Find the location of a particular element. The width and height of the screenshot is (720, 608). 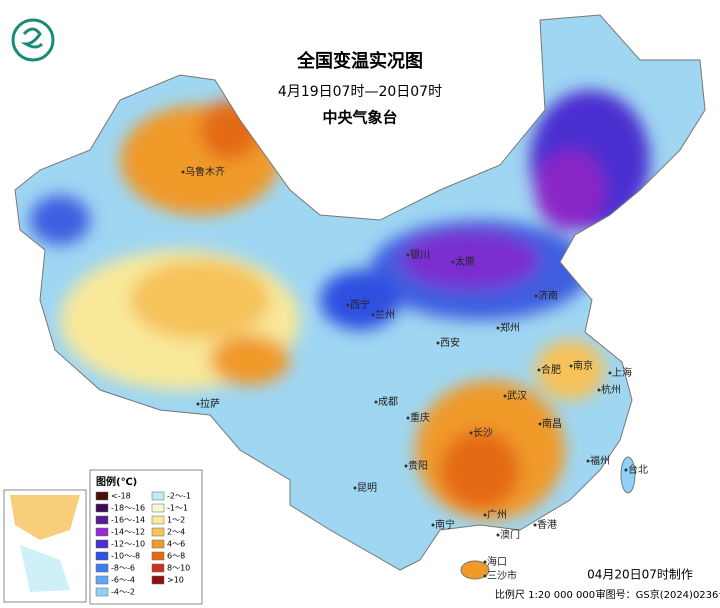

city-label: 三沙市 is located at coordinates (502, 575).